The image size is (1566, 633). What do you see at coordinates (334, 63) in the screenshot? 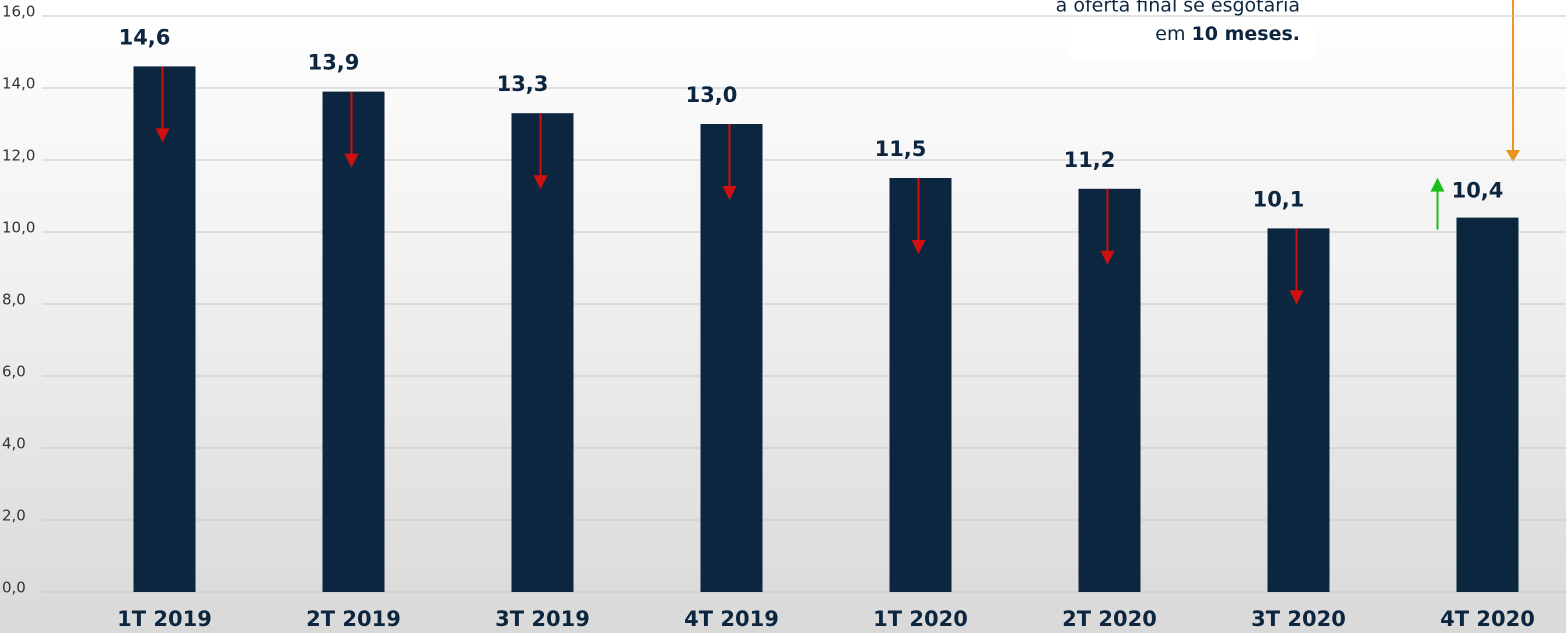
I see `value-label: 13,9` at bounding box center [334, 63].